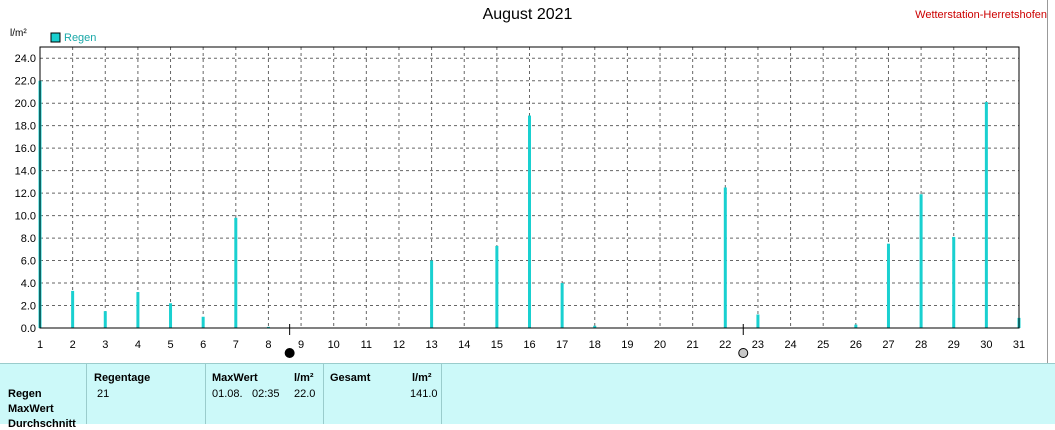 Image resolution: width=1055 pixels, height=430 pixels. Describe the element at coordinates (235, 378) in the screenshot. I see `maxwert-header: MaxWert` at that location.